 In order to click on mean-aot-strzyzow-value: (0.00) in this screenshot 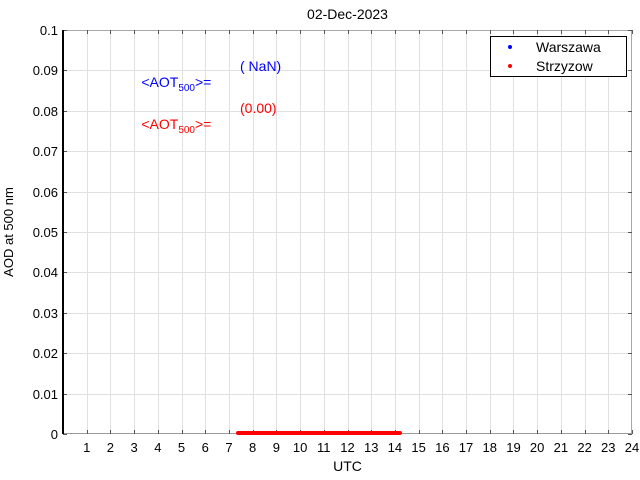, I will do `click(258, 108)`.